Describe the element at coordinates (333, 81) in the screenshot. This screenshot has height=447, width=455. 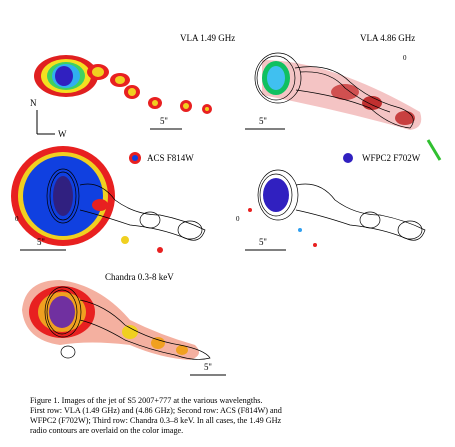
I see `panel-vla486: VLA 4.86 GHz 0 5''` at that location.